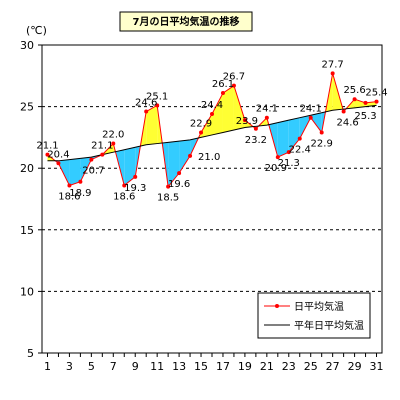 The image size is (400, 400). I want to click on data-label: 23.9, so click(247, 121).